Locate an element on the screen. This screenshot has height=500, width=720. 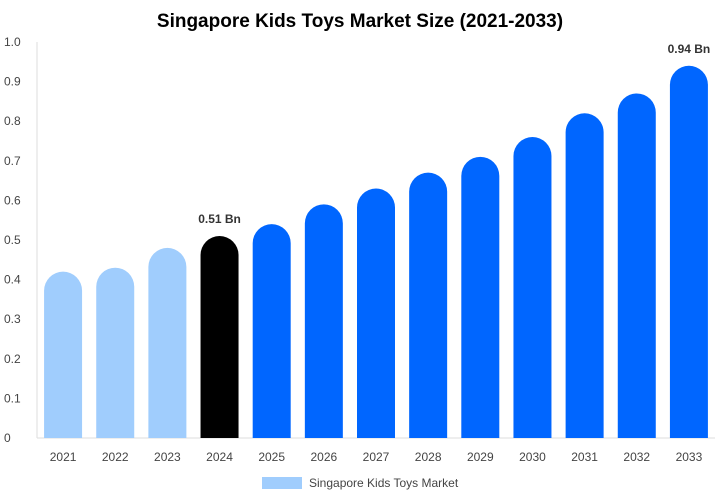
y-tick-label: 0.2 is located at coordinates (12, 359).